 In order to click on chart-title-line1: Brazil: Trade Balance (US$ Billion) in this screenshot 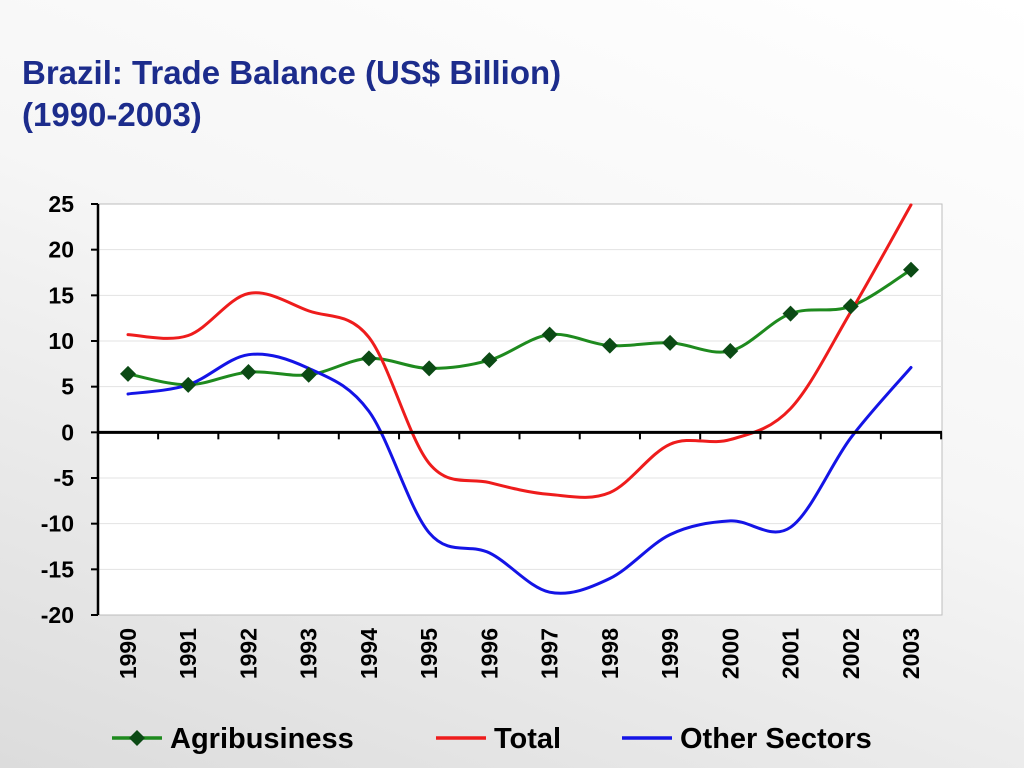, I will do `click(292, 72)`.